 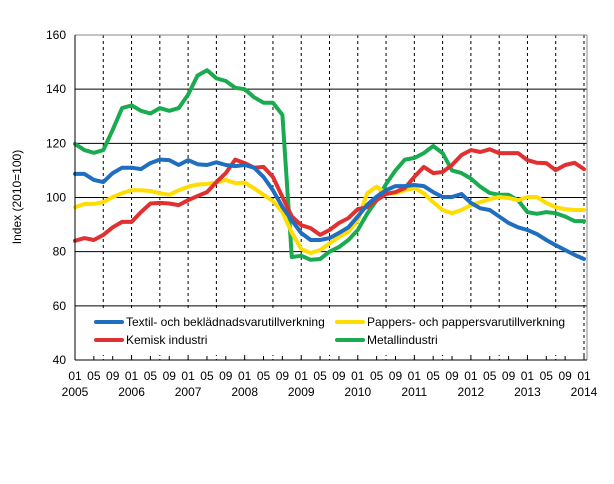 I want to click on legend-background, so click(x=330, y=333).